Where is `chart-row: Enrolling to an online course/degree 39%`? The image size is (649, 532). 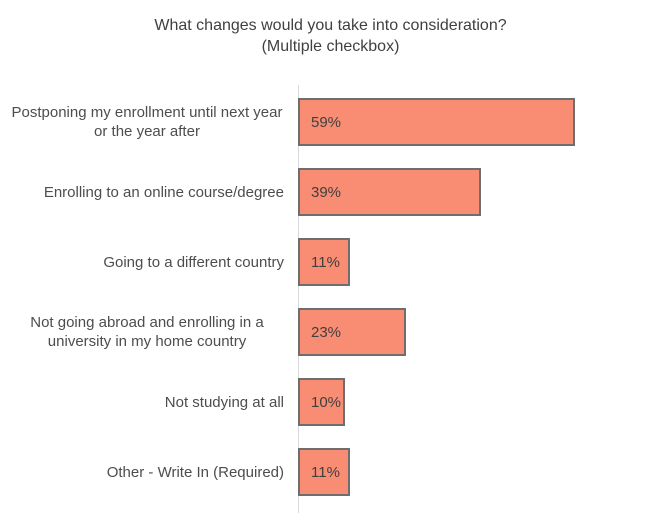
chart-row: Enrolling to an online course/degree 39% is located at coordinates (329, 192).